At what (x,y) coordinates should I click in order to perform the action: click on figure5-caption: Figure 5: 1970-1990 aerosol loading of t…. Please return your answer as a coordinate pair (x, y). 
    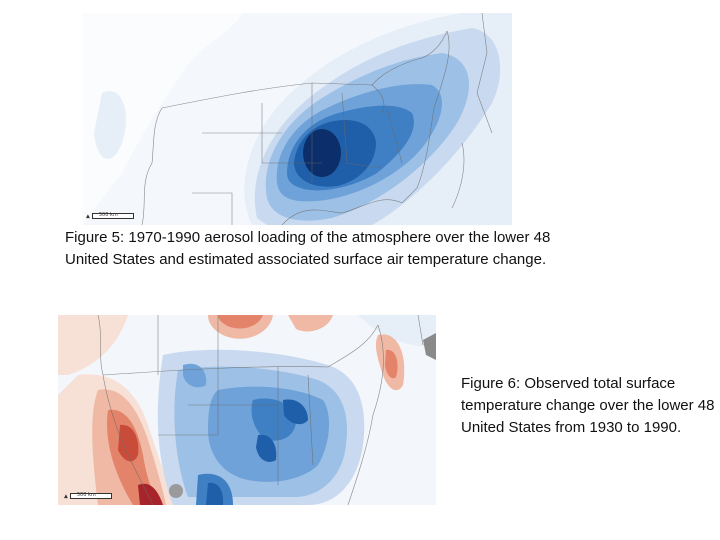
    Looking at the image, I should click on (308, 248).